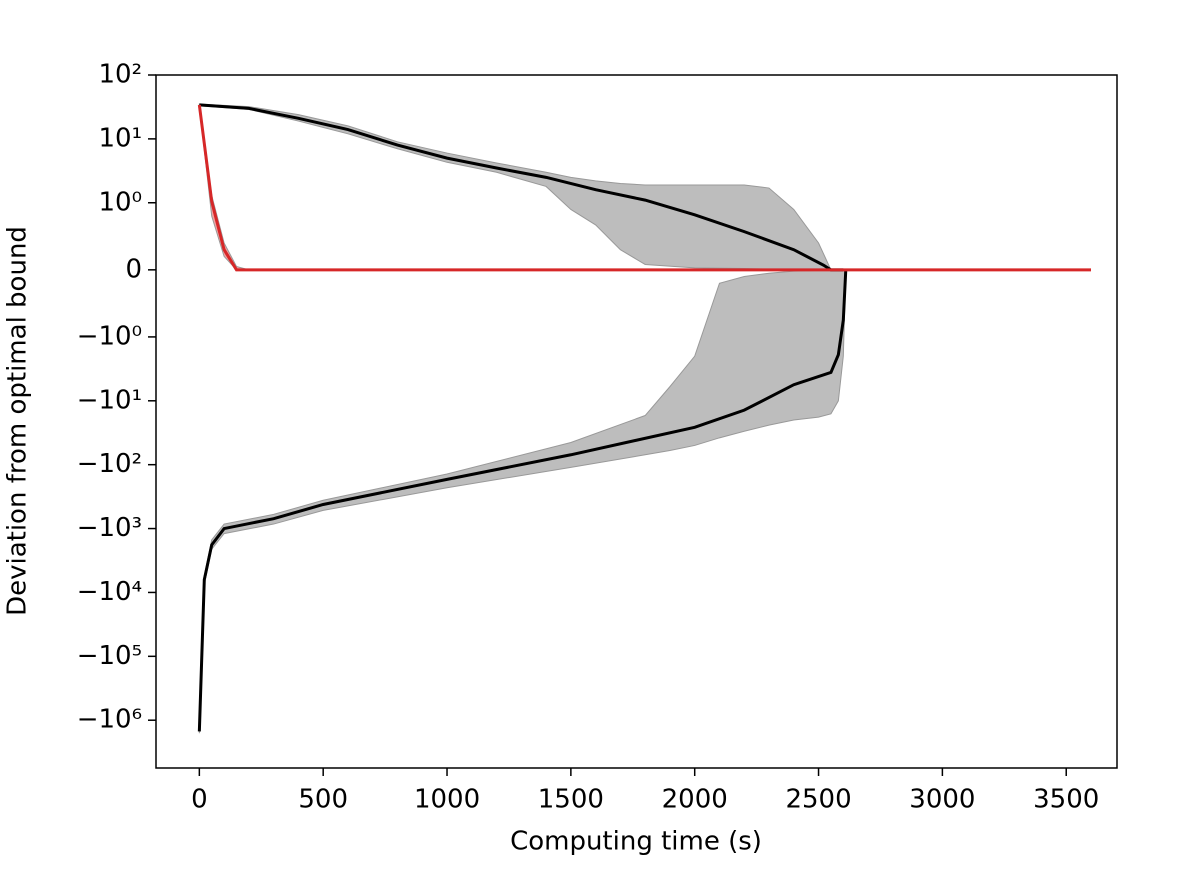 This screenshot has height=870, width=1196. Describe the element at coordinates (818, 800) in the screenshot. I see `x-tick-label: 2500` at that location.